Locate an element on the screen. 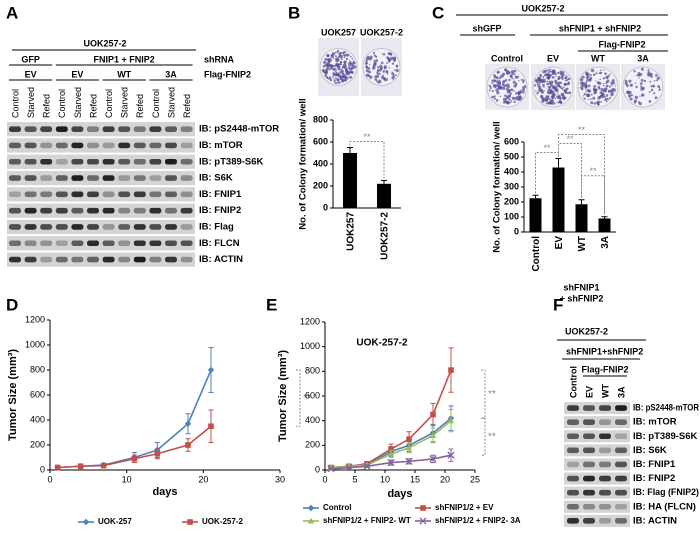 Image resolution: width=700 pixels, height=533 pixels. y-axis-label: No. of Colony formation/ well is located at coordinates (303, 163).